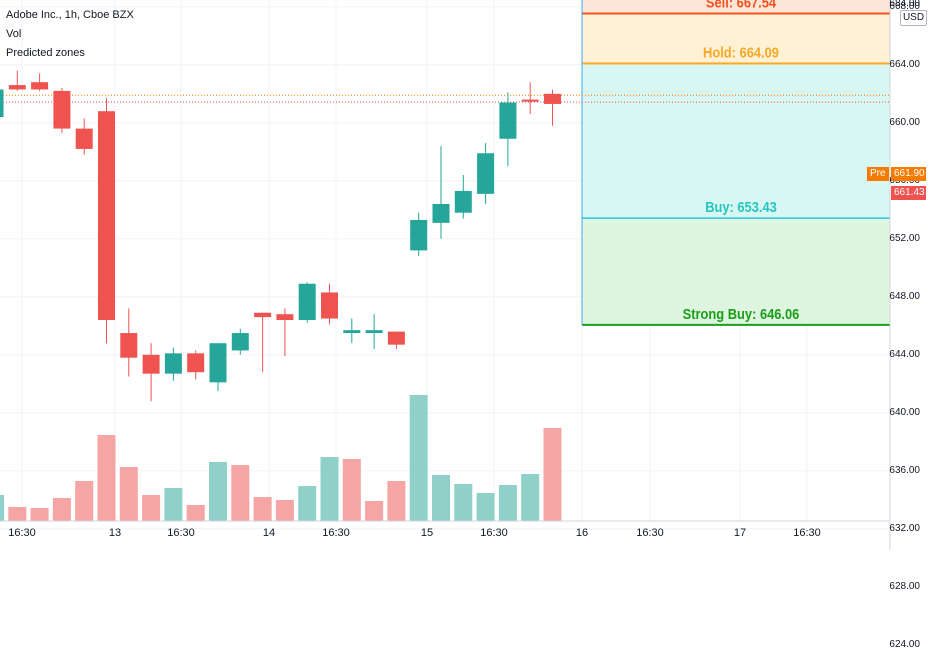 The width and height of the screenshot is (932, 651). Describe the element at coordinates (115, 533) in the screenshot. I see `time-tick-label: 13` at that location.